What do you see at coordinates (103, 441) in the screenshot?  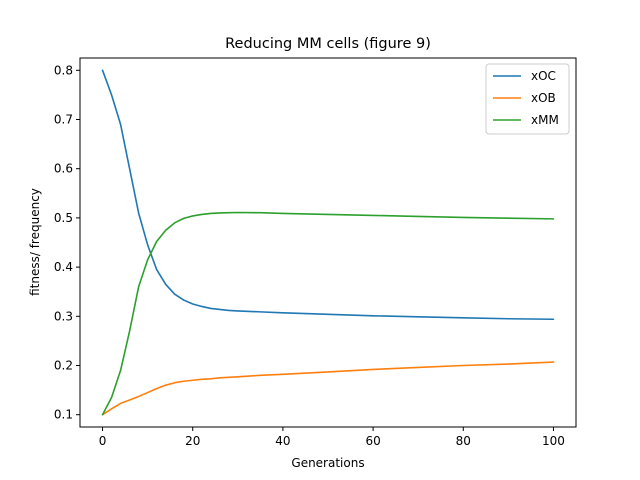 I see `x-tick-label: 0` at bounding box center [103, 441].